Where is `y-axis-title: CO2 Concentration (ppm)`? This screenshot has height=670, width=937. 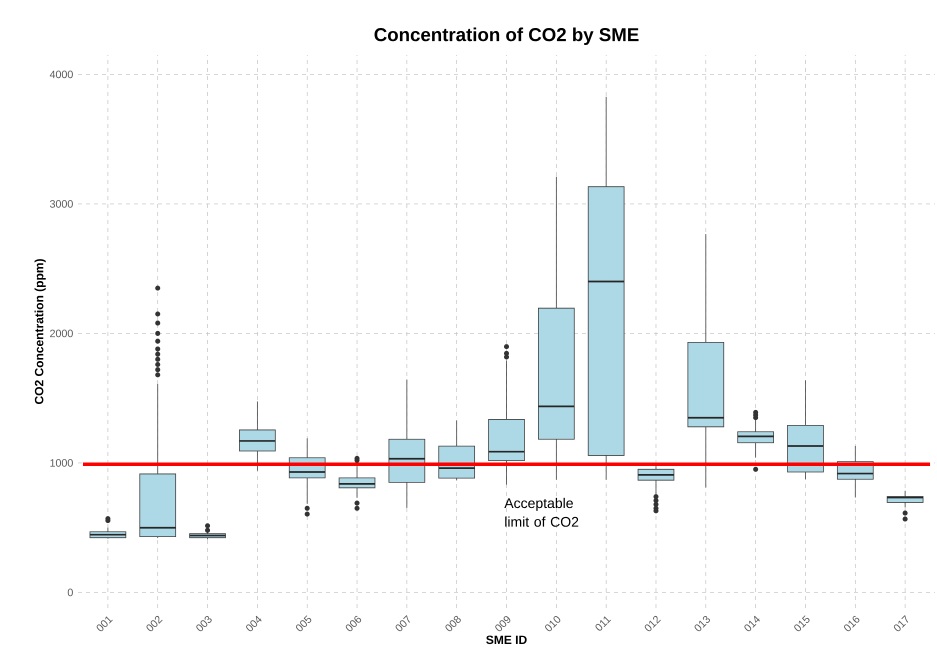 y-axis-title: CO2 Concentration (ppm) is located at coordinates (40, 331).